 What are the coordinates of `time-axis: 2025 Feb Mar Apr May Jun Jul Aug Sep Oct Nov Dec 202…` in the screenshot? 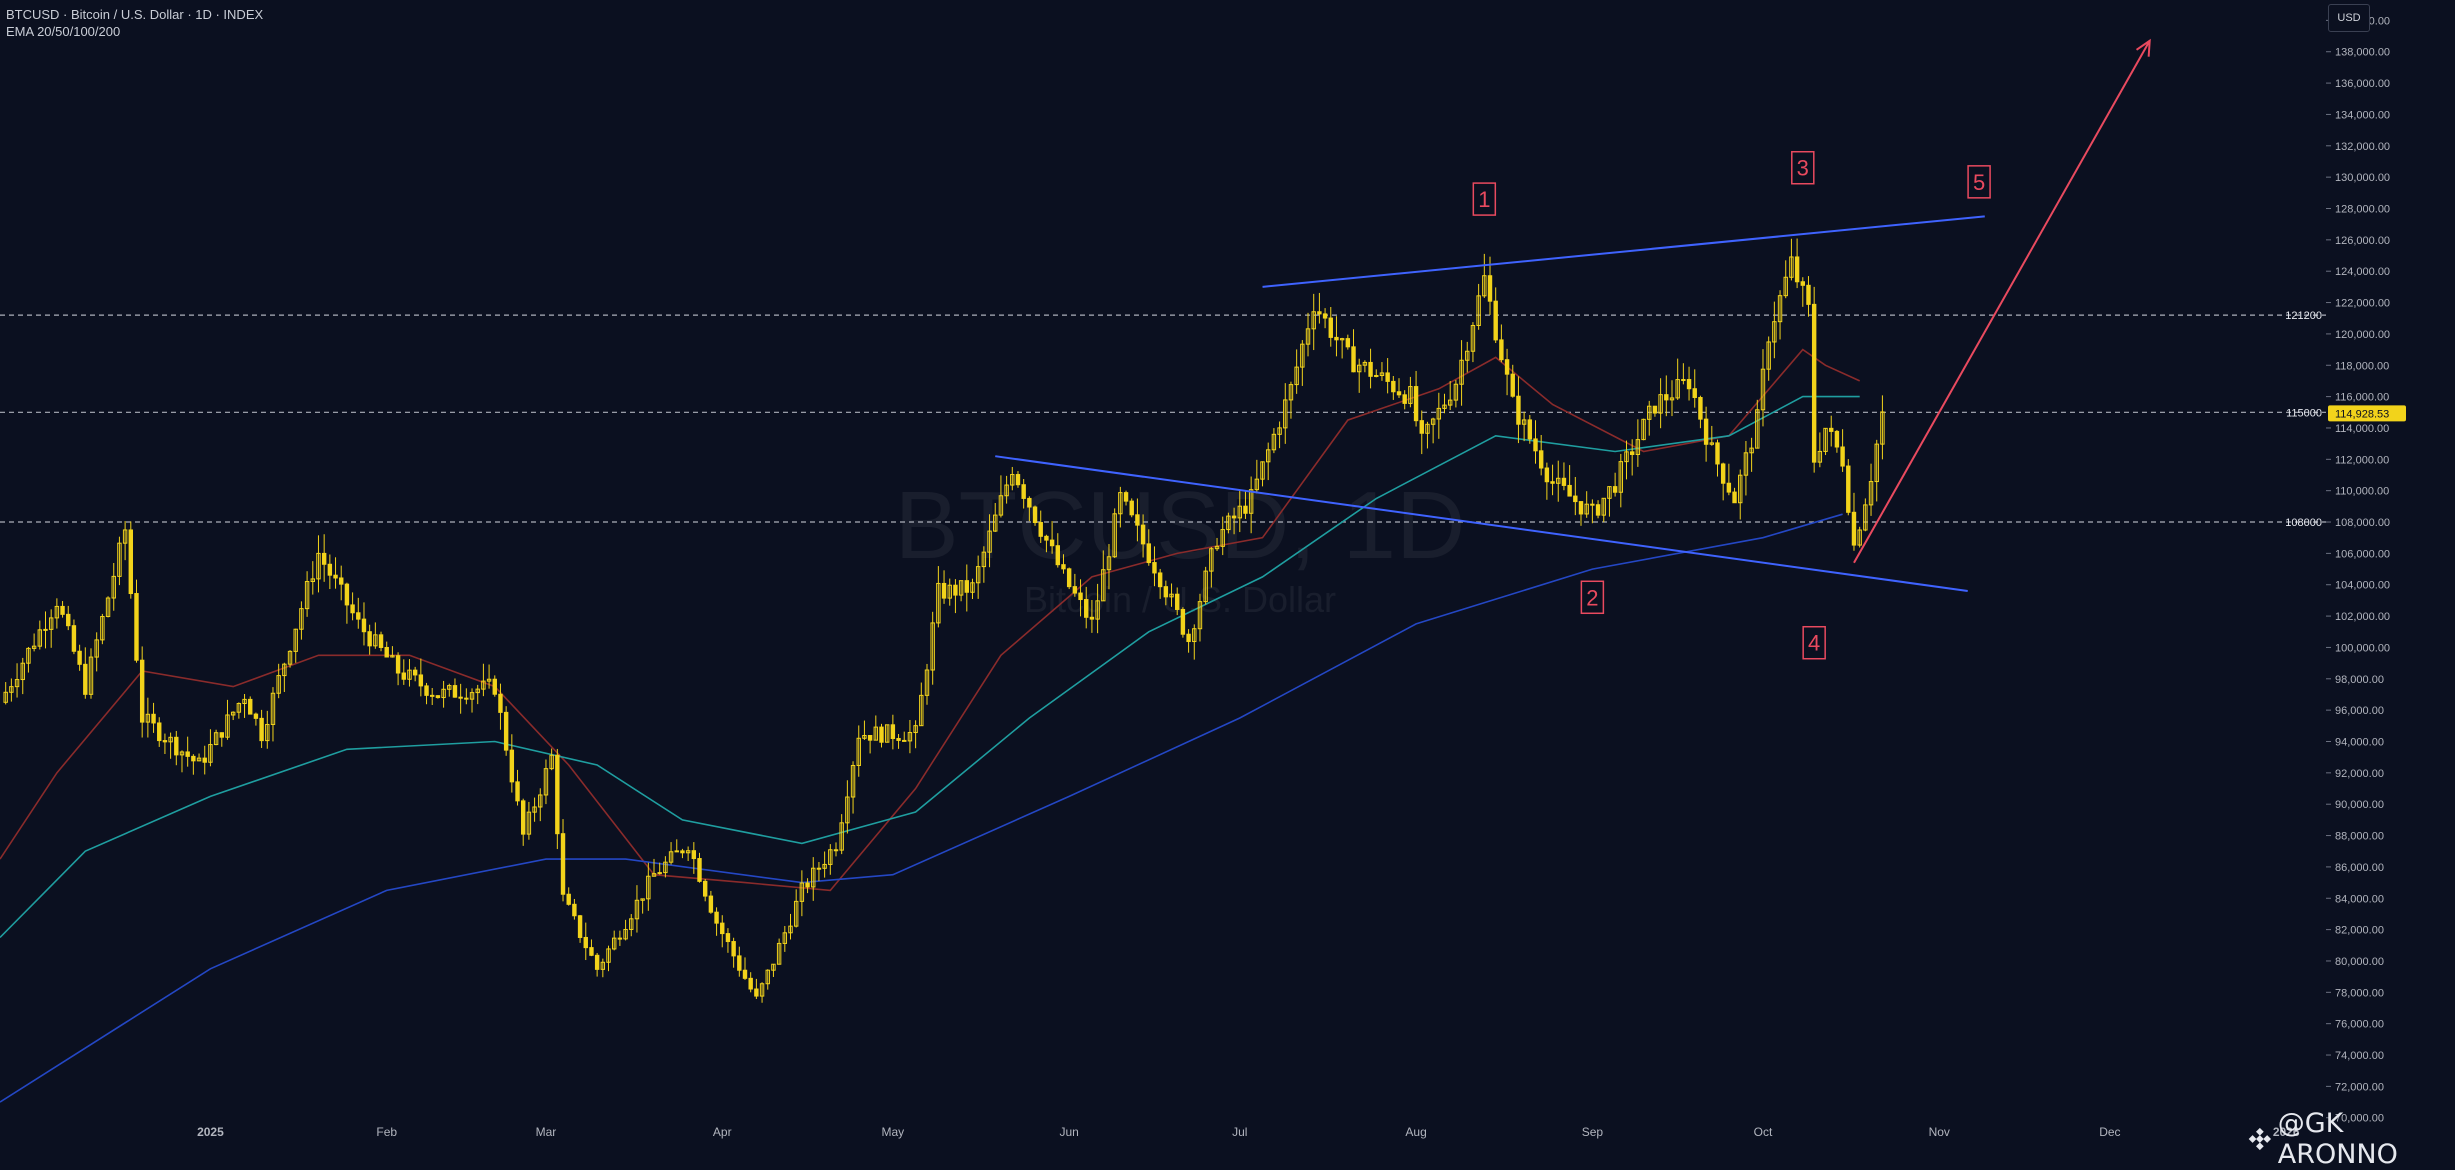 It's located at (1248, 1132).